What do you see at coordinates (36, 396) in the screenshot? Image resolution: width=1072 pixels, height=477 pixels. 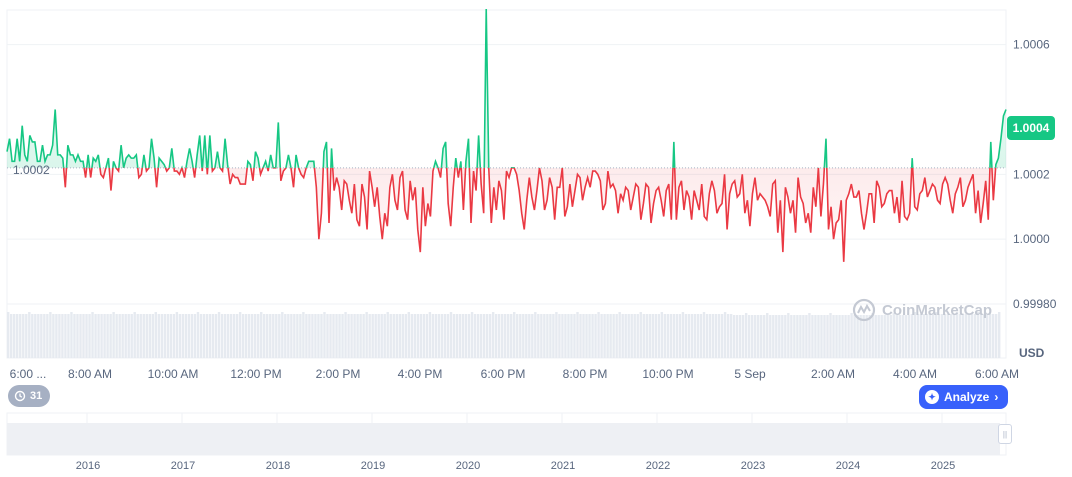 I see `history-count: 31` at bounding box center [36, 396].